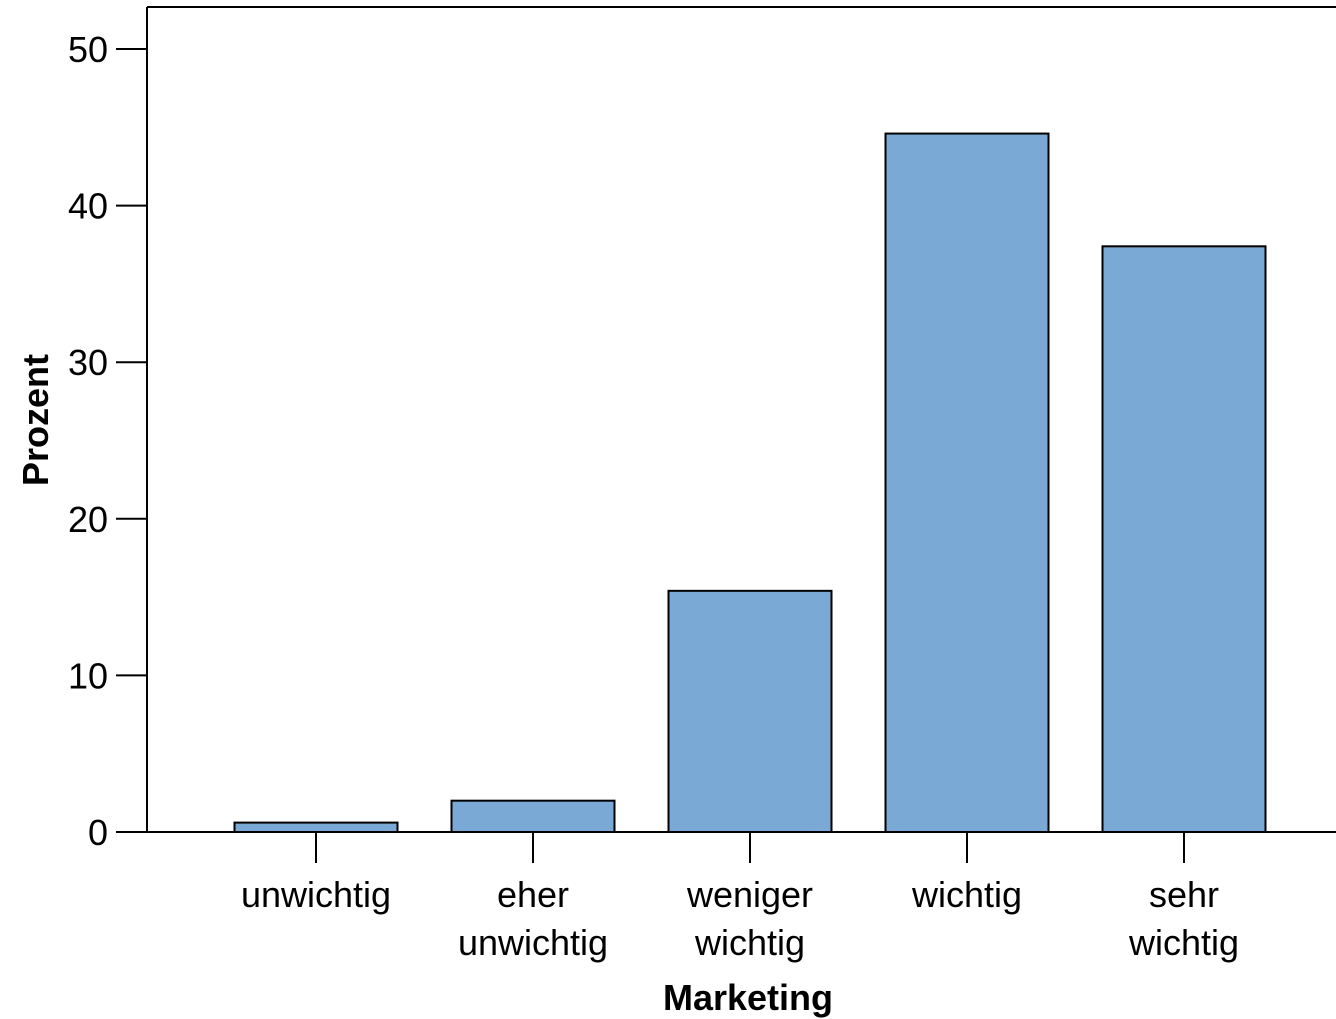  What do you see at coordinates (749, 918) in the screenshot?
I see `x-tick-label: weniger wichtig` at bounding box center [749, 918].